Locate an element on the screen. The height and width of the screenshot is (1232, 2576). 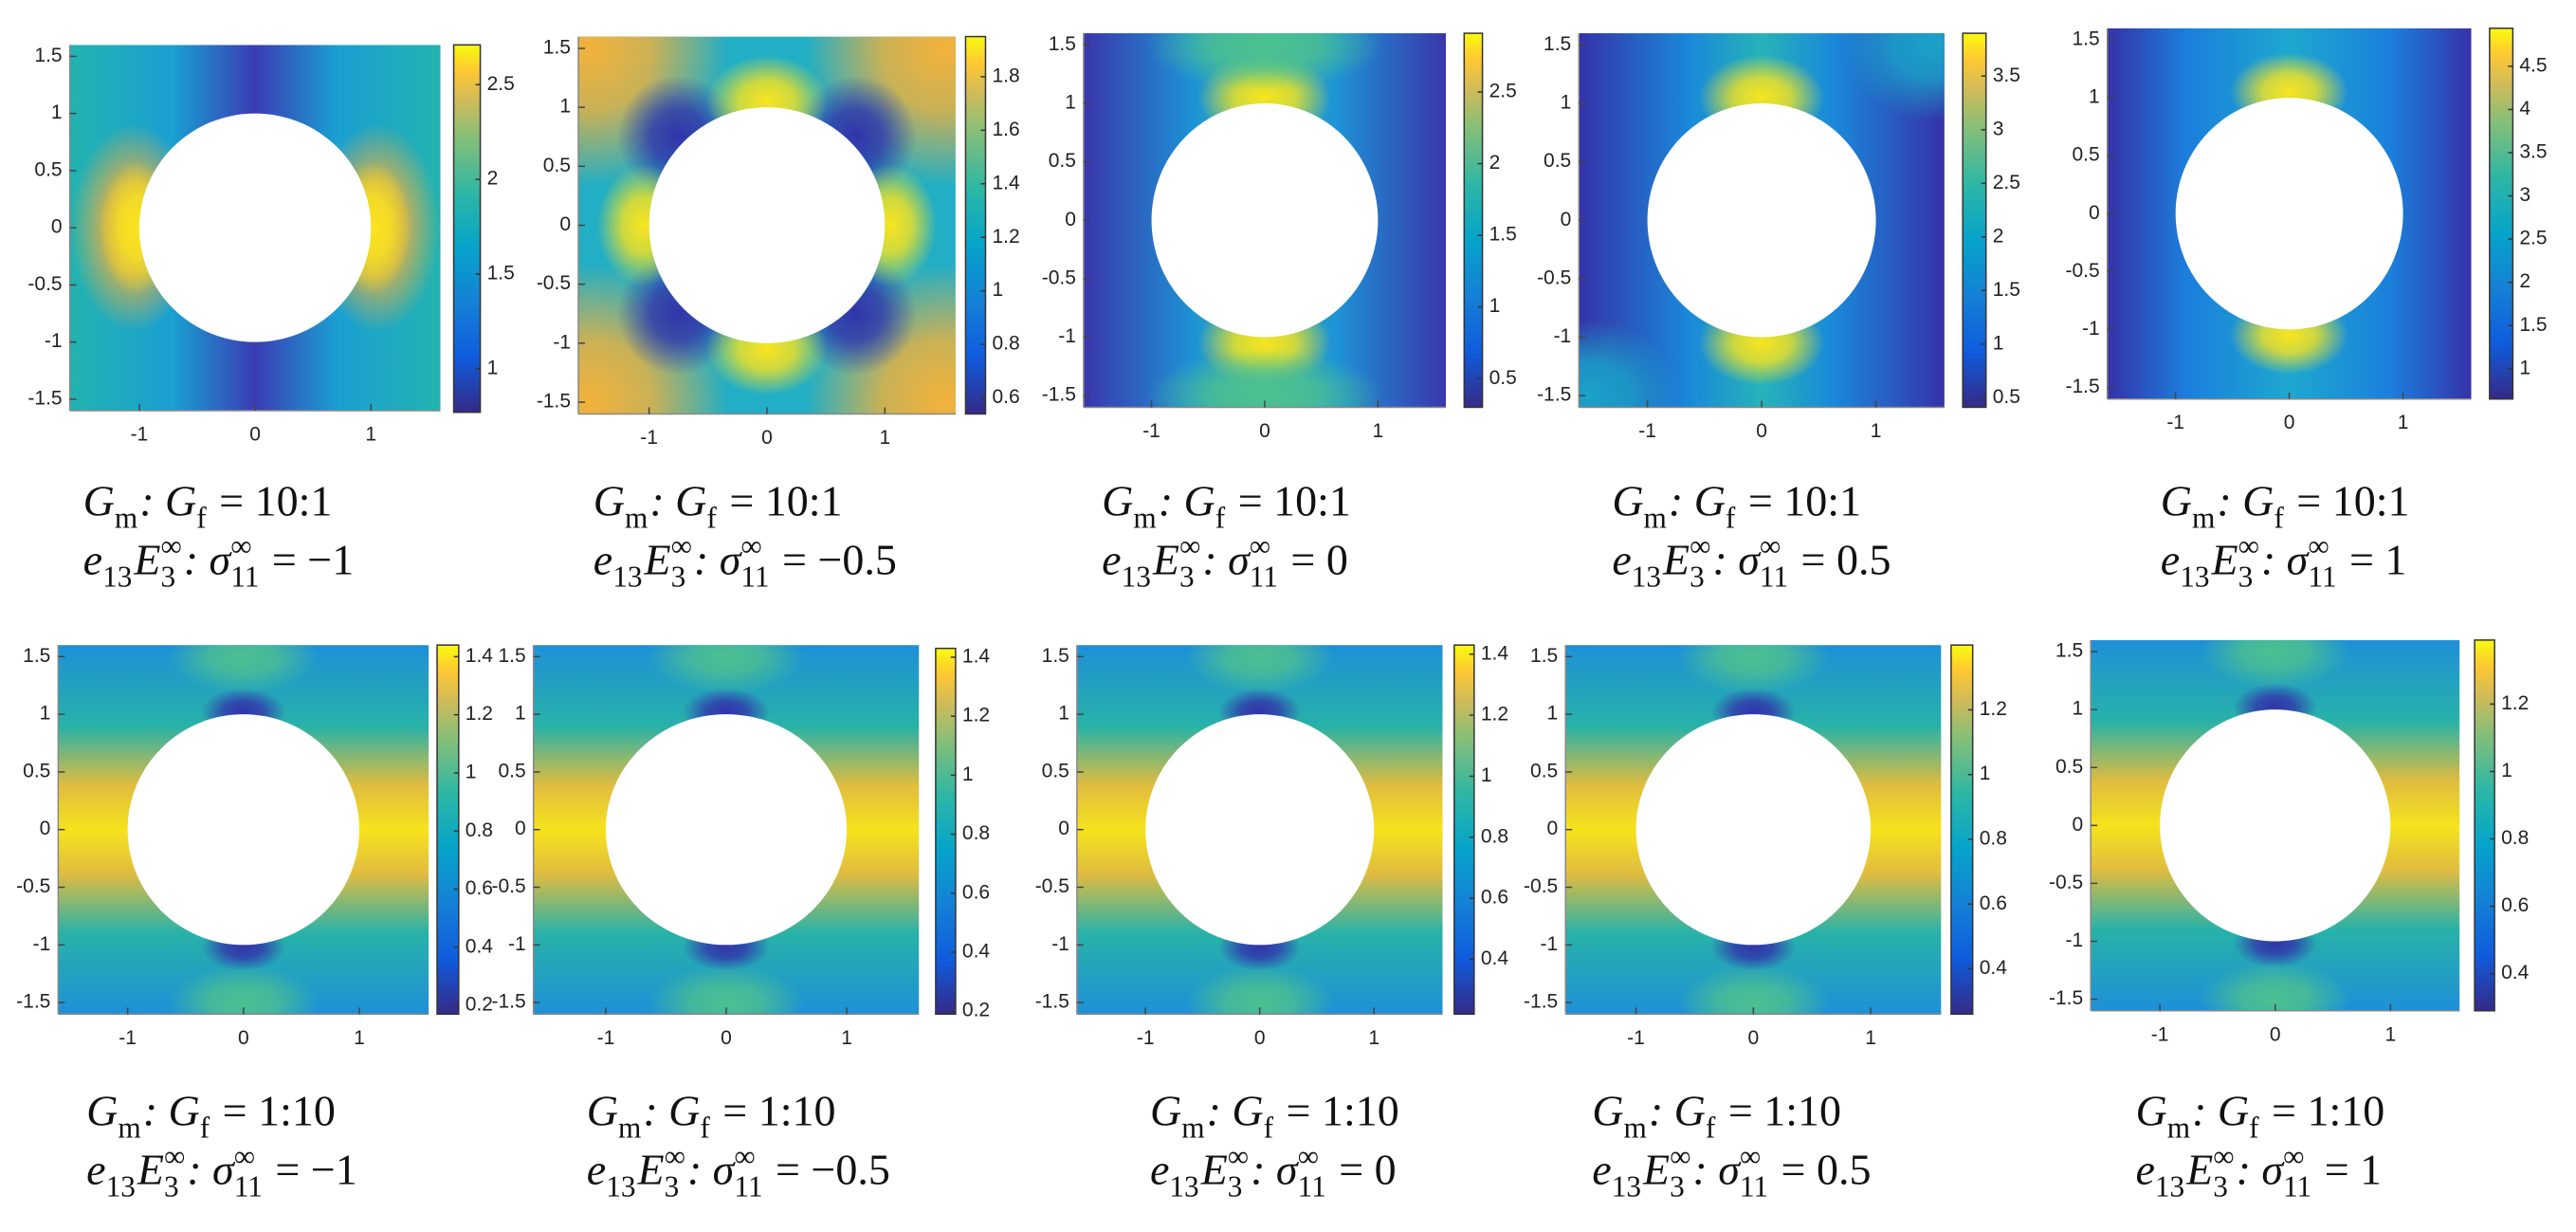
colorbar-tick-label: 1.2 is located at coordinates (976, 715).